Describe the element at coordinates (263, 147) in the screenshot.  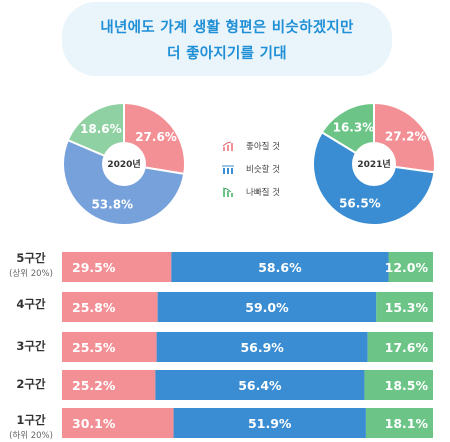
I see `legend-label-better: 좋아질 것` at that location.